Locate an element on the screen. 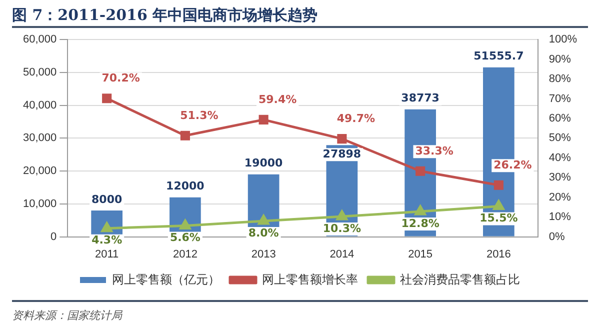  legend-label: 网上零售额（亿元） is located at coordinates (166, 279).